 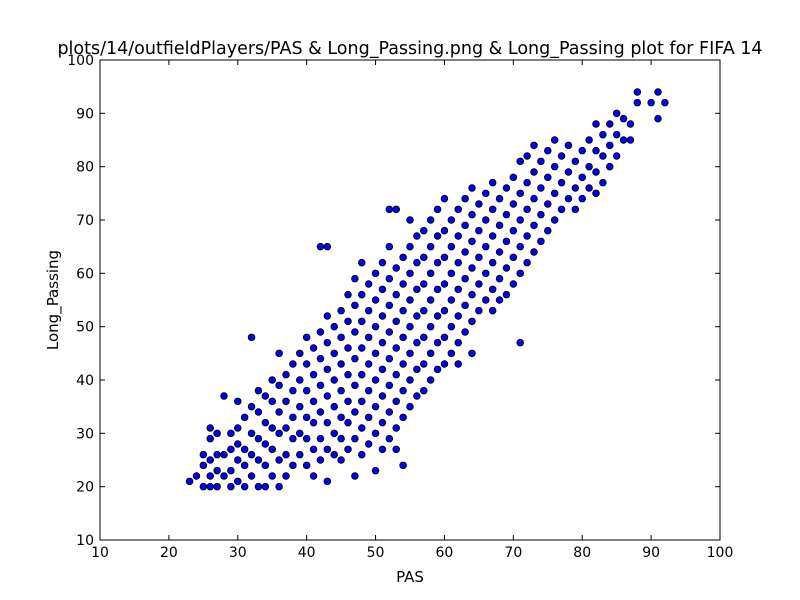 What do you see at coordinates (651, 553) in the screenshot?
I see `x-tick-label: 90` at bounding box center [651, 553].